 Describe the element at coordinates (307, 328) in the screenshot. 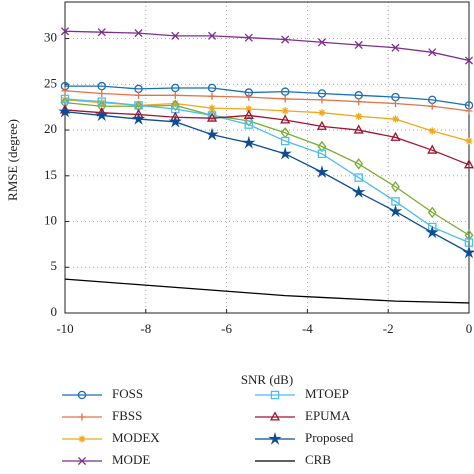

I see `x-tick-label: -4` at that location.